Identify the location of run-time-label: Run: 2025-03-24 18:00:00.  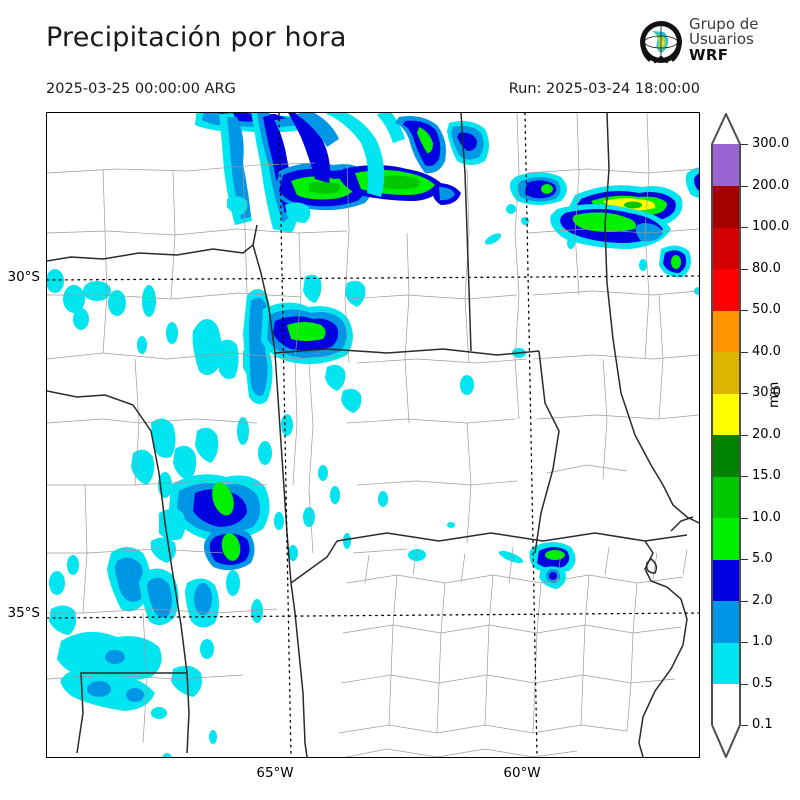
(604, 89).